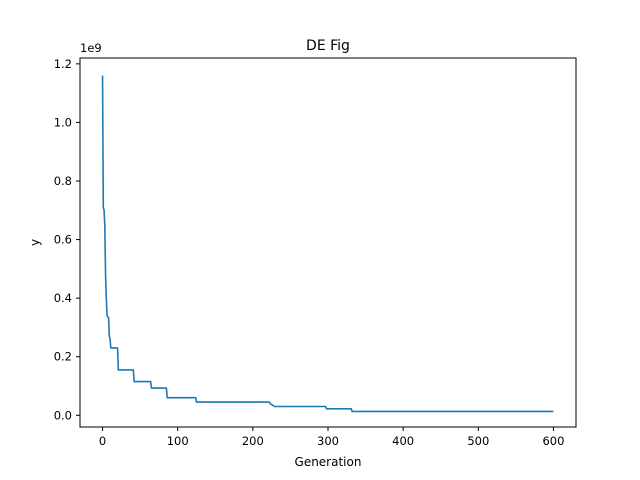 The height and width of the screenshot is (480, 640). Describe the element at coordinates (35, 242) in the screenshot. I see `y-axis-label: y` at that location.